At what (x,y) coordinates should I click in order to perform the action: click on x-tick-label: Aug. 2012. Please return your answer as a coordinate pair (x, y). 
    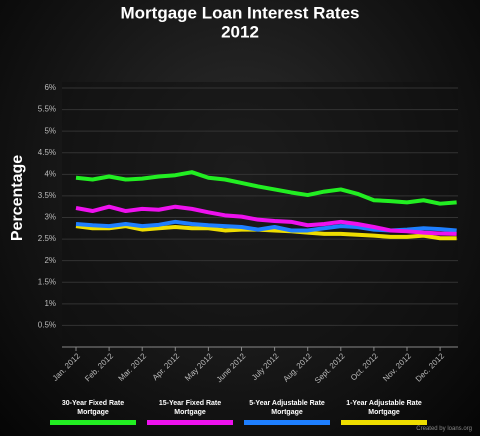
    Looking at the image, I should click on (297, 367).